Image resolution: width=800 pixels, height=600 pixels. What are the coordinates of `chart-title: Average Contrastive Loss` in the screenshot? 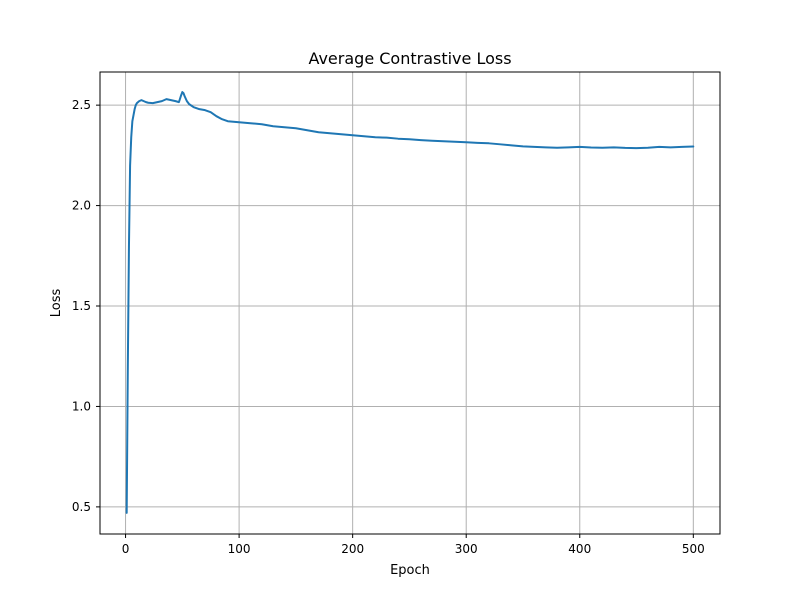 It's located at (409, 58).